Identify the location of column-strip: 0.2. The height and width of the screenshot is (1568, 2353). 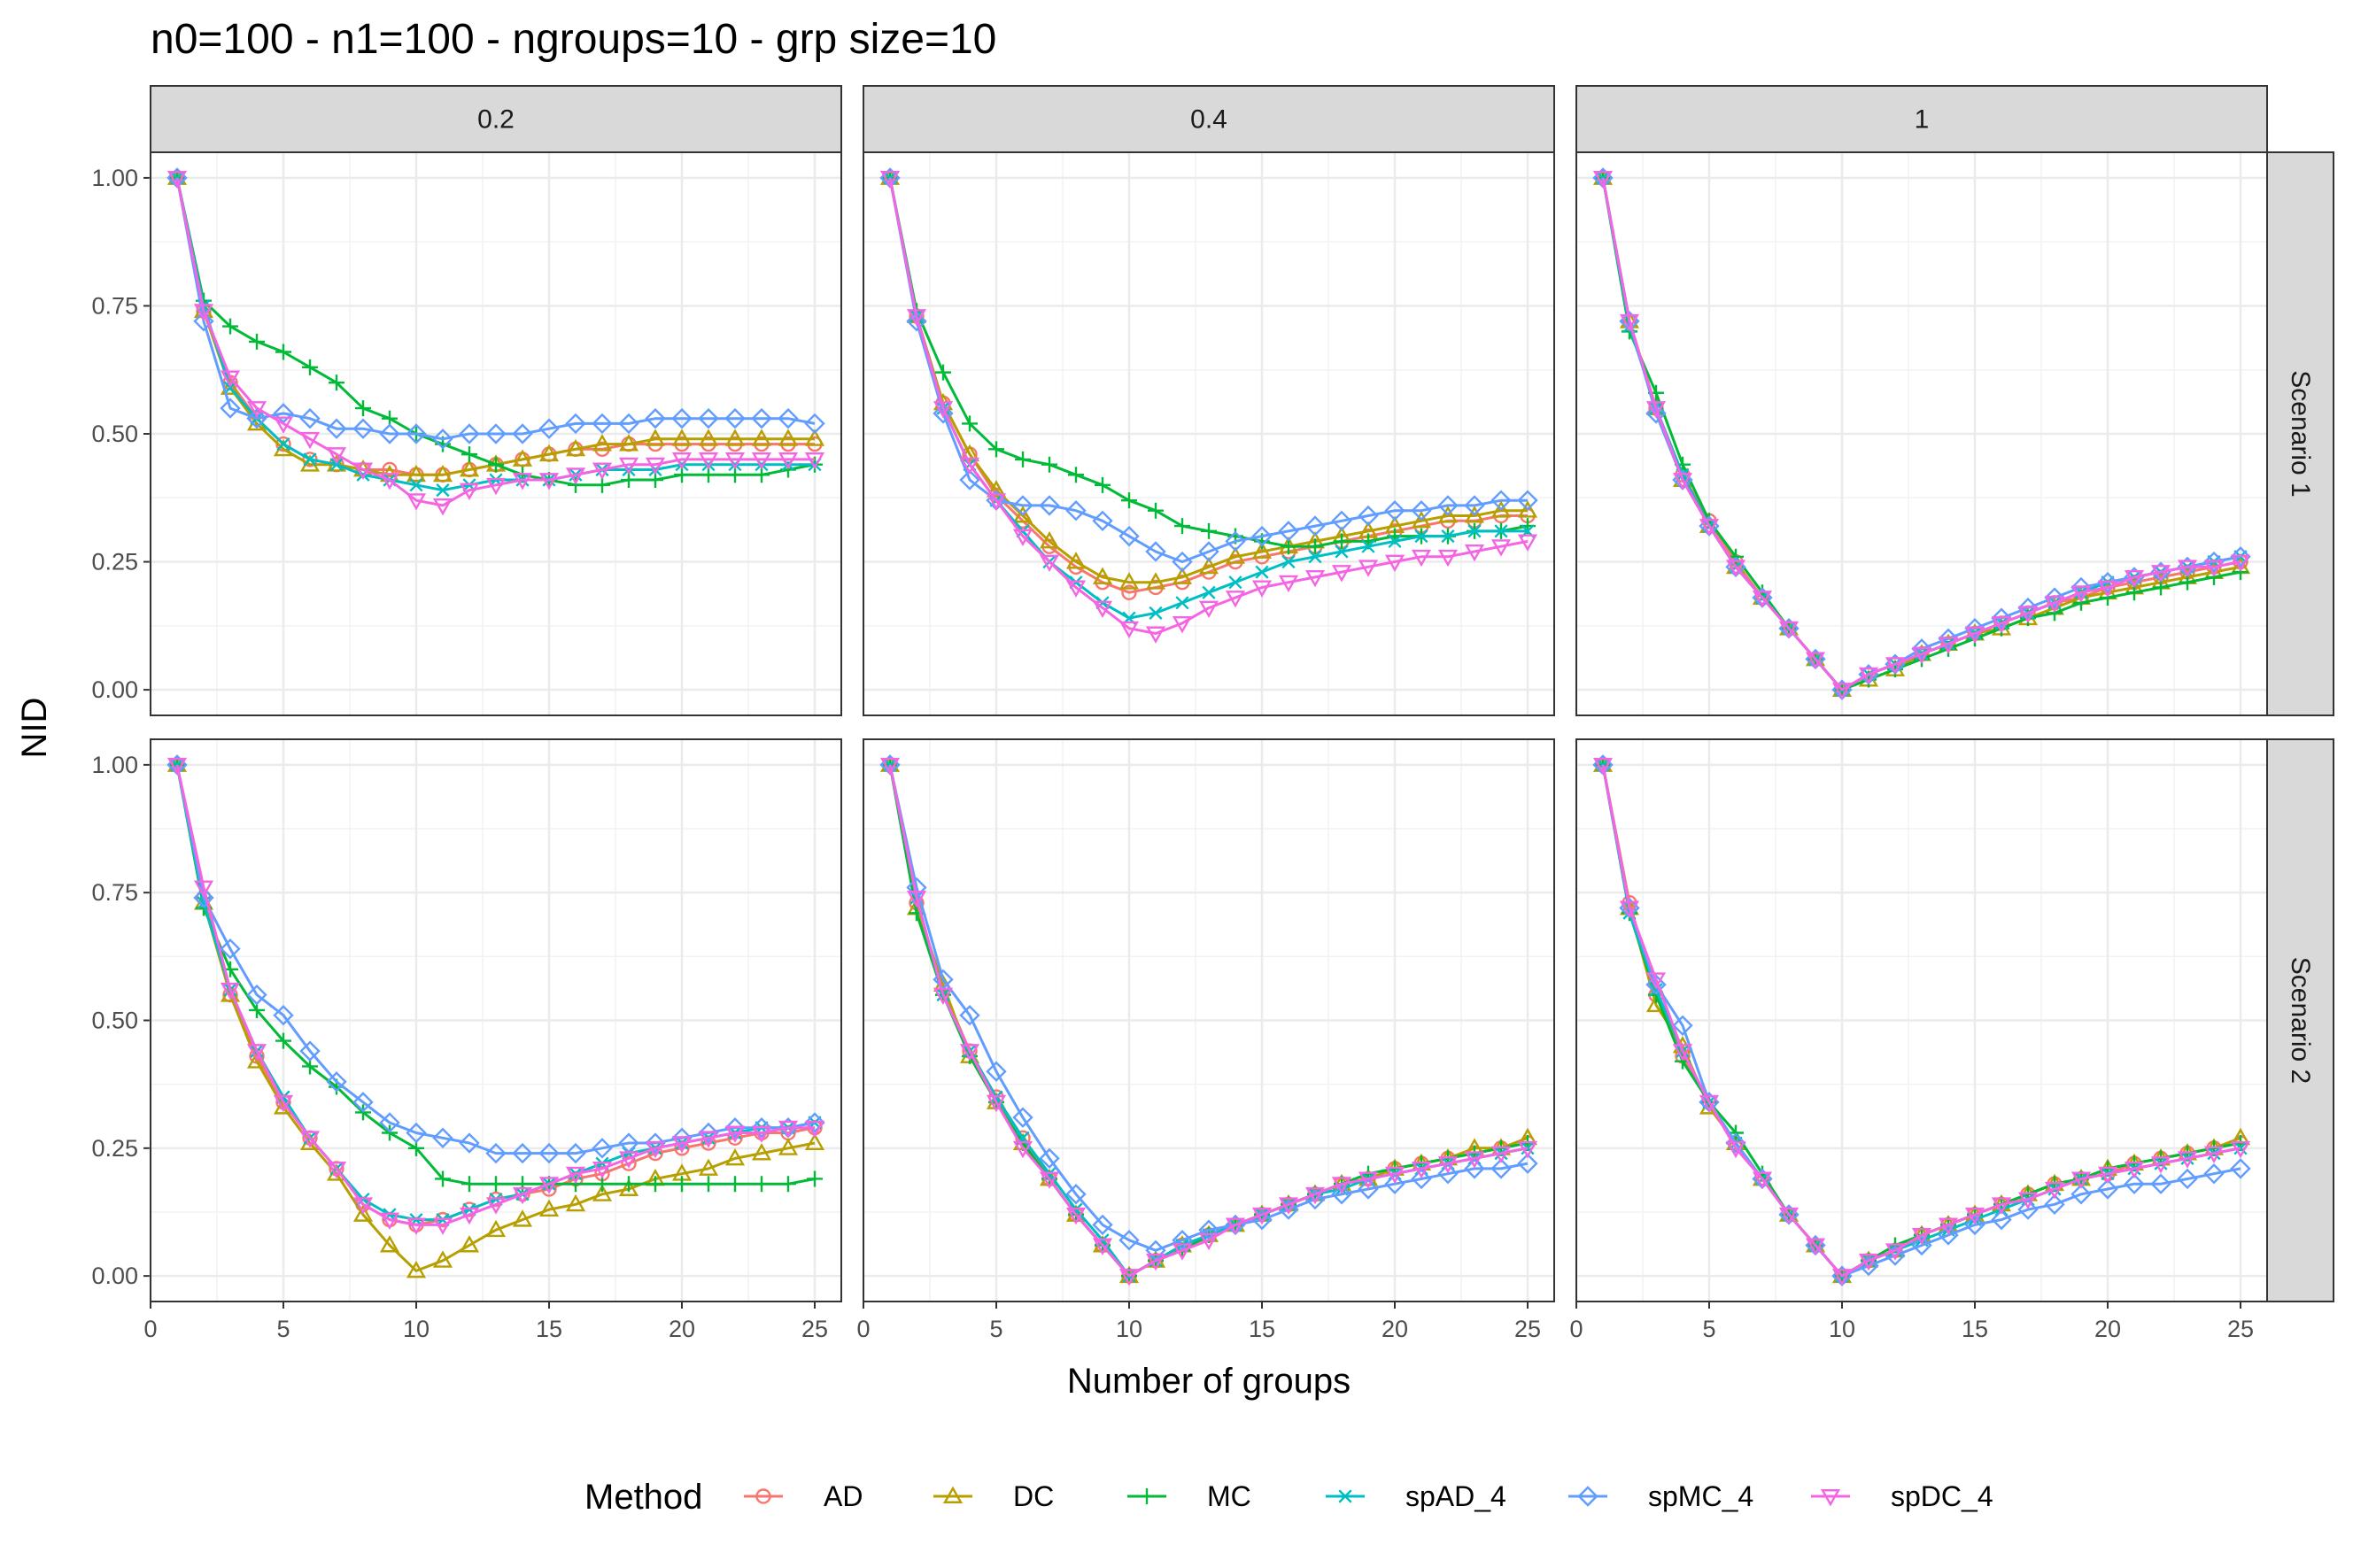
(496, 119).